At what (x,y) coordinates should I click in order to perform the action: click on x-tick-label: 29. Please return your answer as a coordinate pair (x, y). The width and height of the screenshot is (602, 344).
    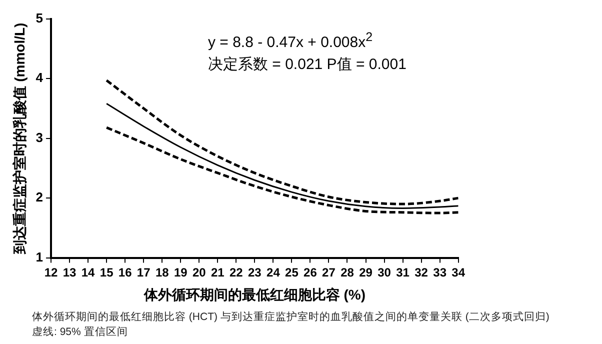
    Looking at the image, I should click on (366, 272).